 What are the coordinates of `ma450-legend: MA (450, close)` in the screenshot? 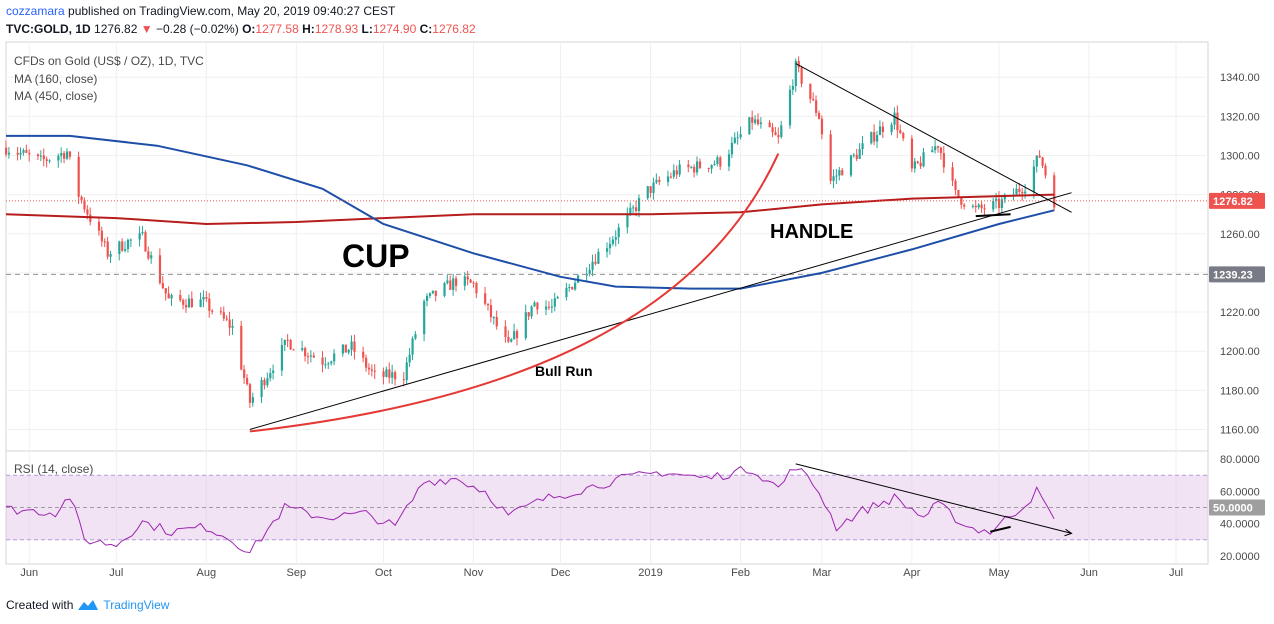 It's located at (56, 96).